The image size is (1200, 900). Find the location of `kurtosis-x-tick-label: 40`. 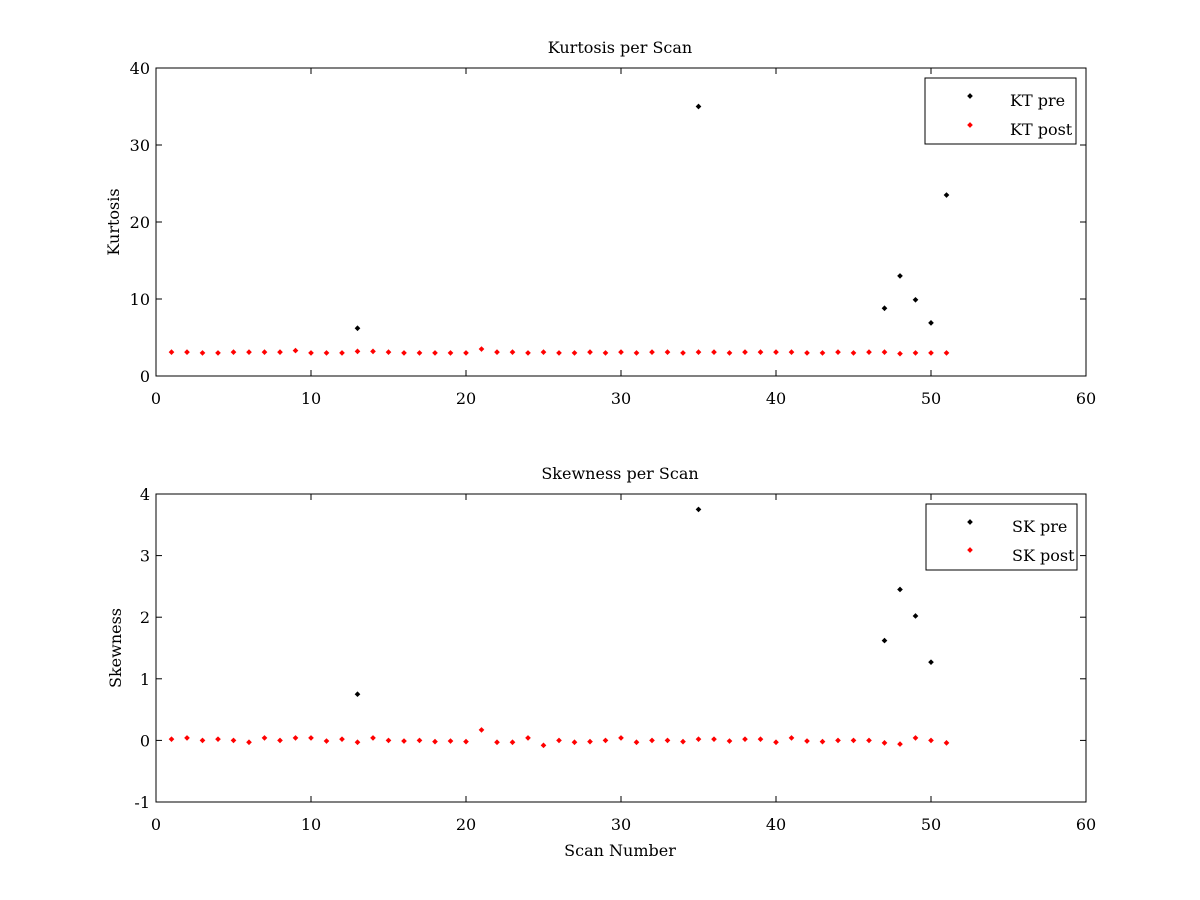

kurtosis-x-tick-label: 40 is located at coordinates (776, 398).